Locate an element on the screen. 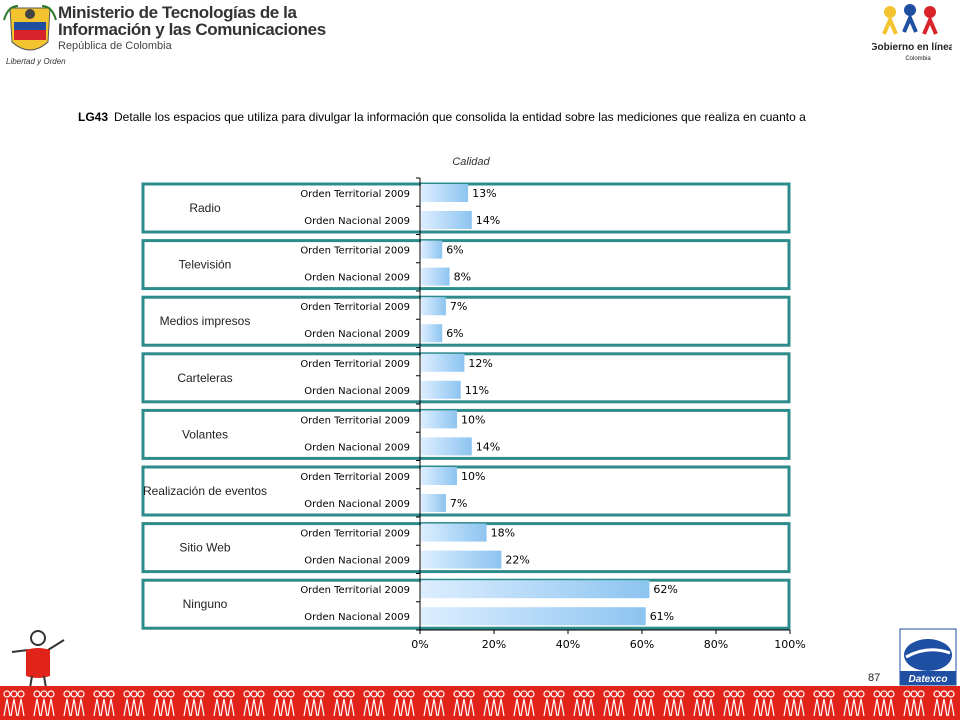 This screenshot has width=960, height=720. footer-figures-pattern-icon is located at coordinates (479, 703).